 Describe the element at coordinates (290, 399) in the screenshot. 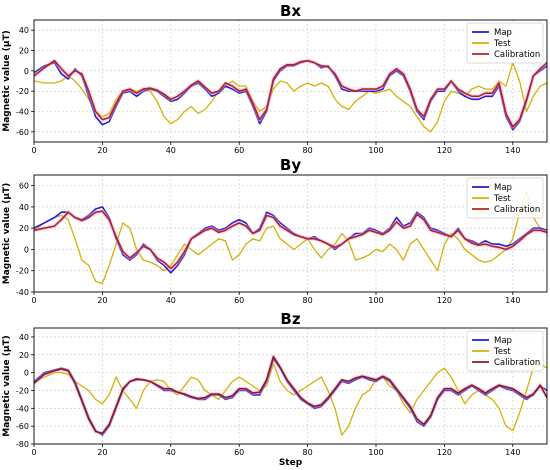

I see `series-line-test` at that location.